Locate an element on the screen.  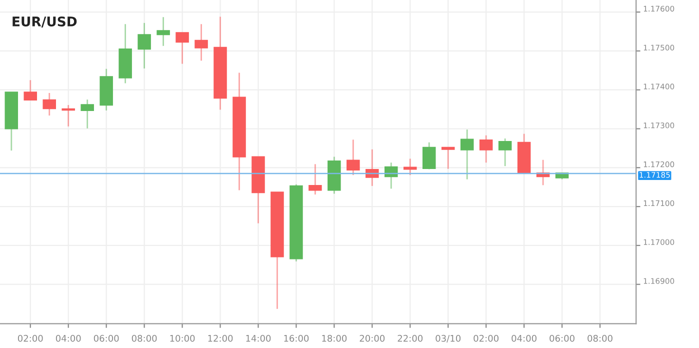
x-tick-label: 18:00 is located at coordinates (334, 338).